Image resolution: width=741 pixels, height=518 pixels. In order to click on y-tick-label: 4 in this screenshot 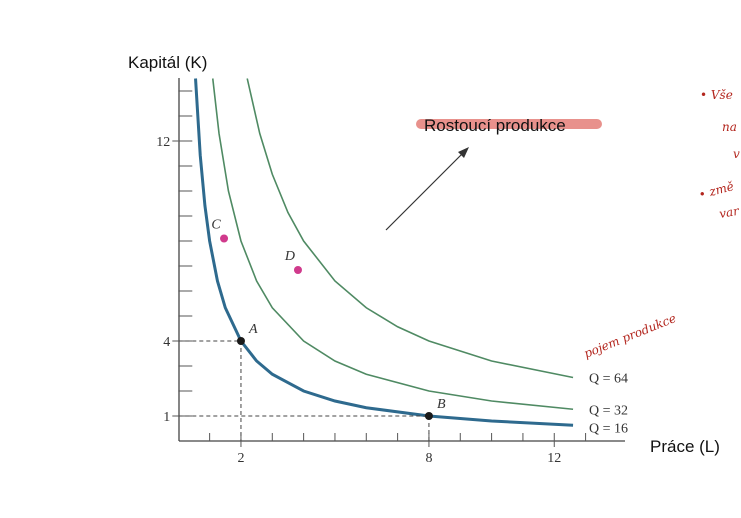, I will do `click(166, 342)`.